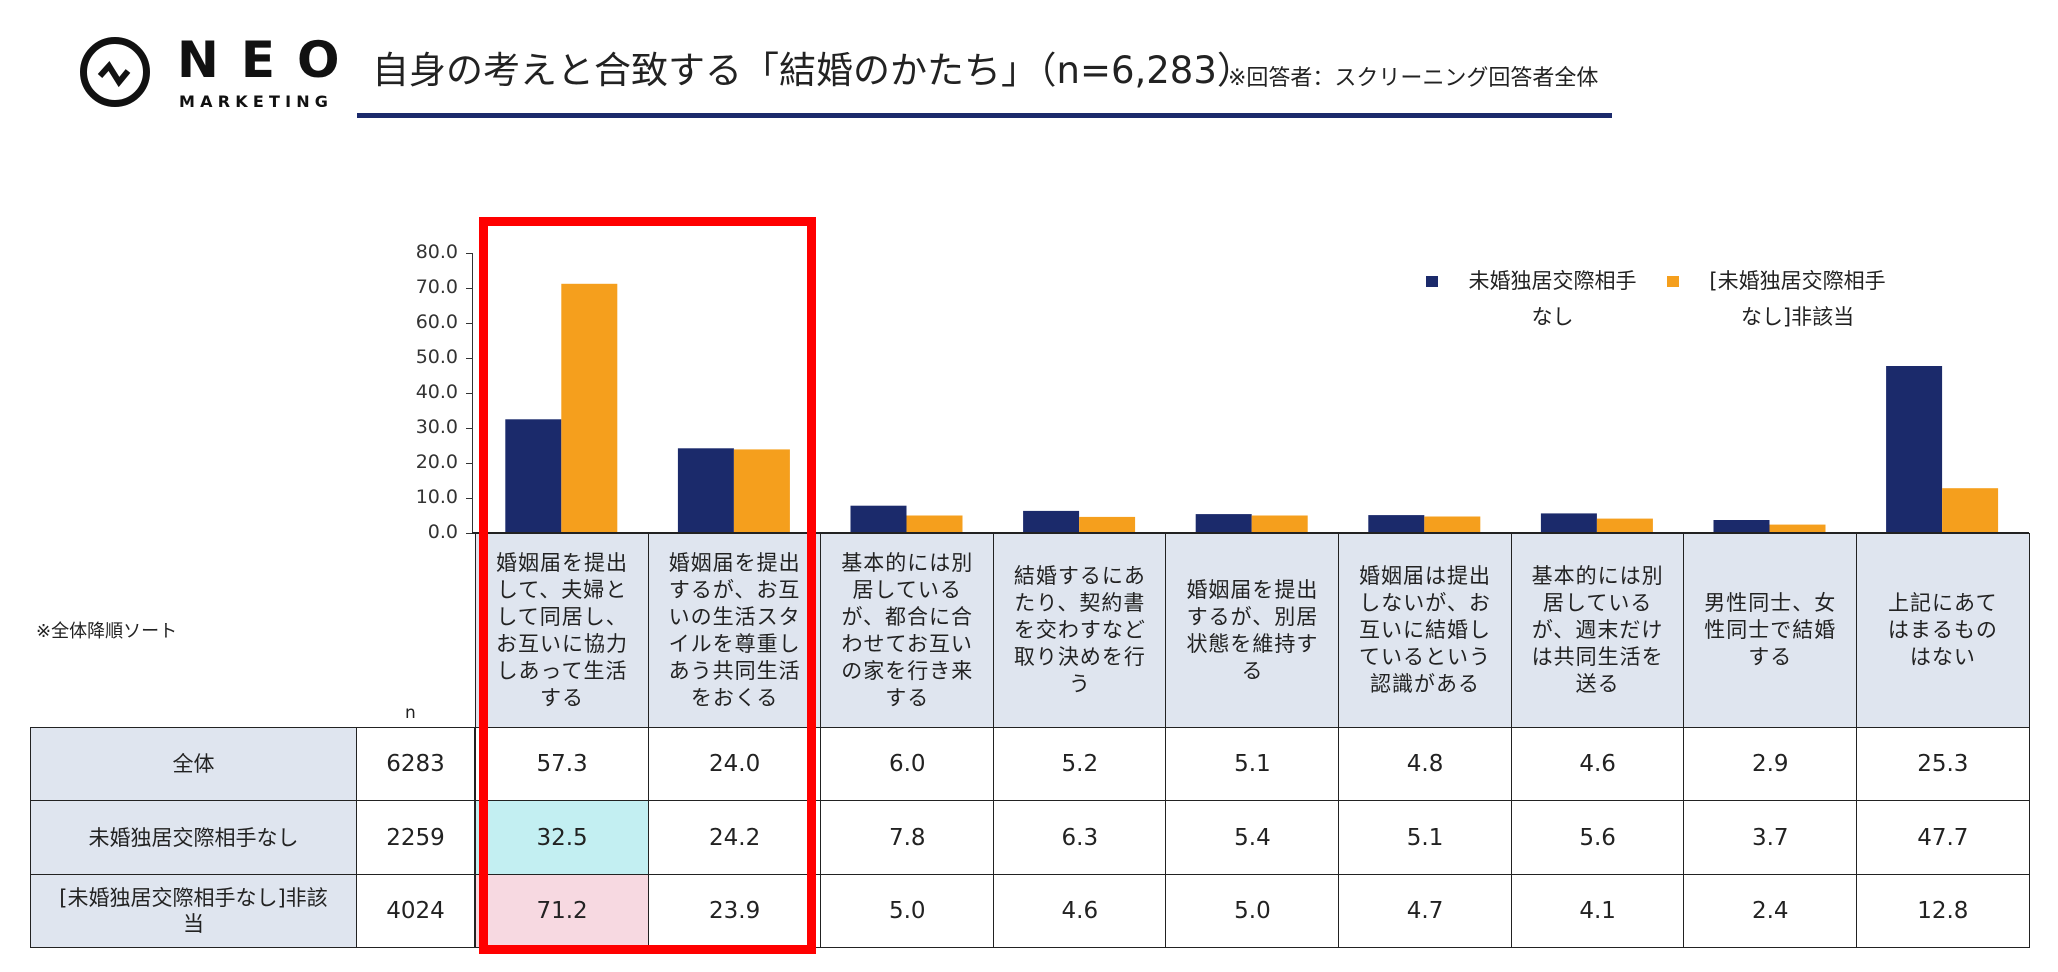  Describe the element at coordinates (1770, 911) in the screenshot. I see `table-cell: 2.4` at that location.